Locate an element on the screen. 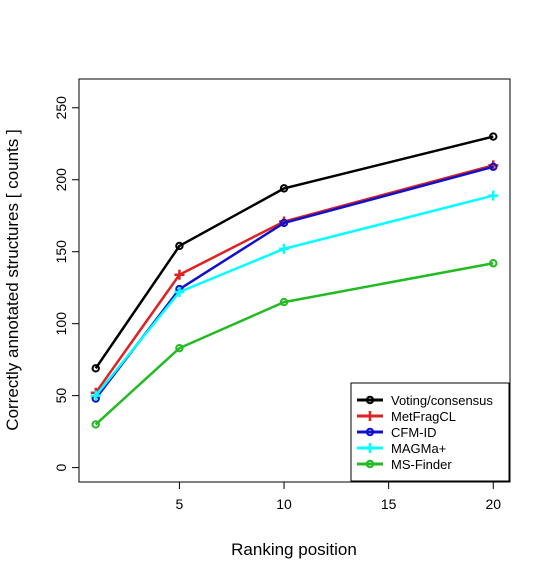 The image size is (550, 579). legend-label: CFM-ID is located at coordinates (414, 432).